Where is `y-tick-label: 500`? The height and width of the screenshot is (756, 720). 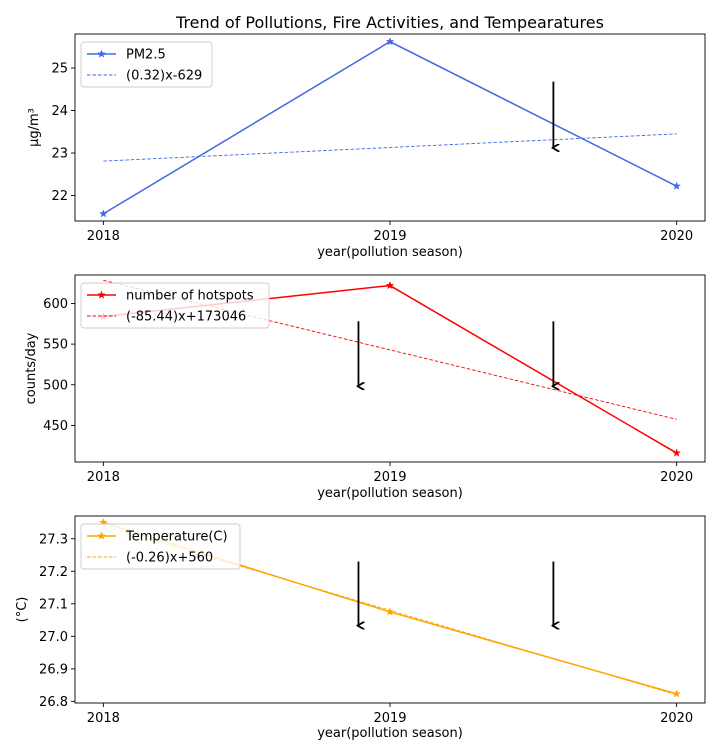
y-tick-label: 500 is located at coordinates (55, 385).